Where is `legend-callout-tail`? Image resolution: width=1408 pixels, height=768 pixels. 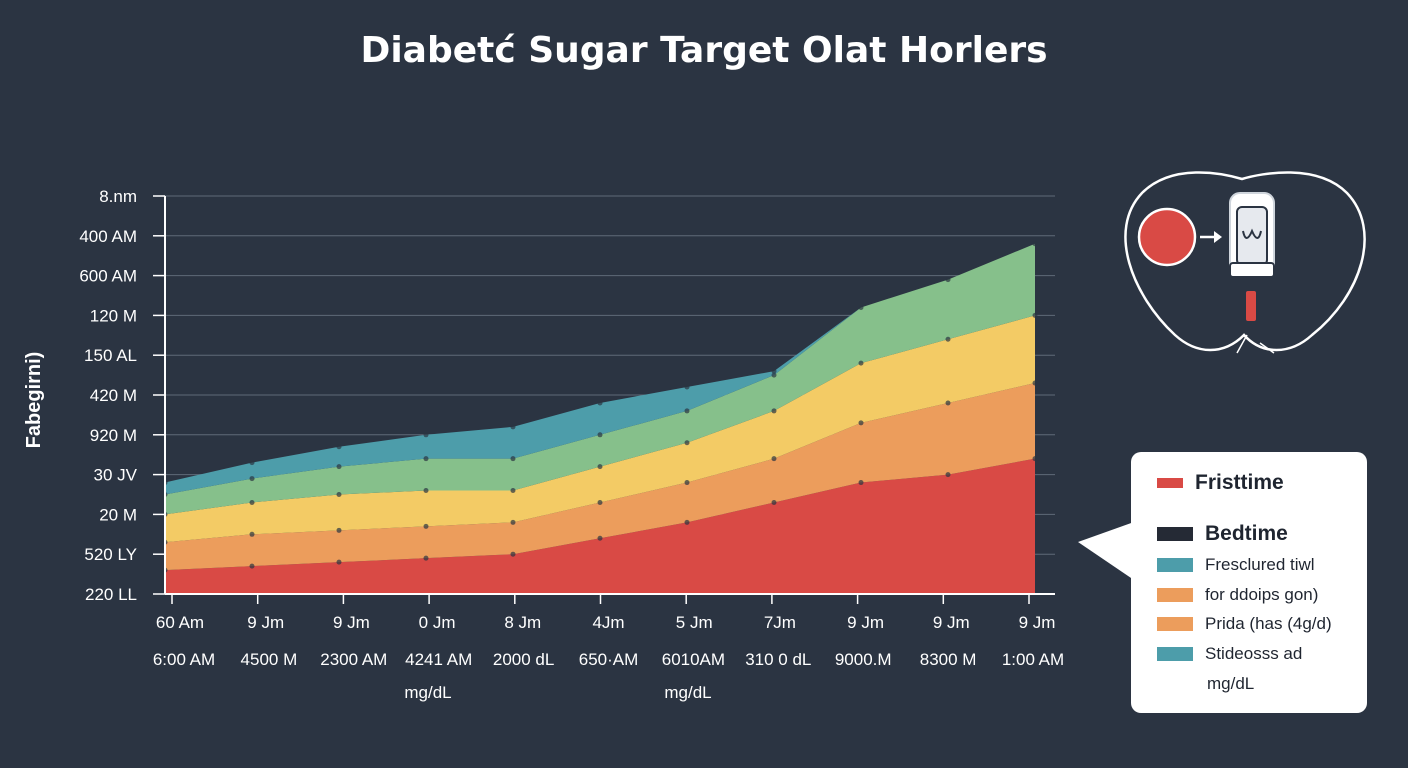
legend-callout-tail is located at coordinates (1106, 551).